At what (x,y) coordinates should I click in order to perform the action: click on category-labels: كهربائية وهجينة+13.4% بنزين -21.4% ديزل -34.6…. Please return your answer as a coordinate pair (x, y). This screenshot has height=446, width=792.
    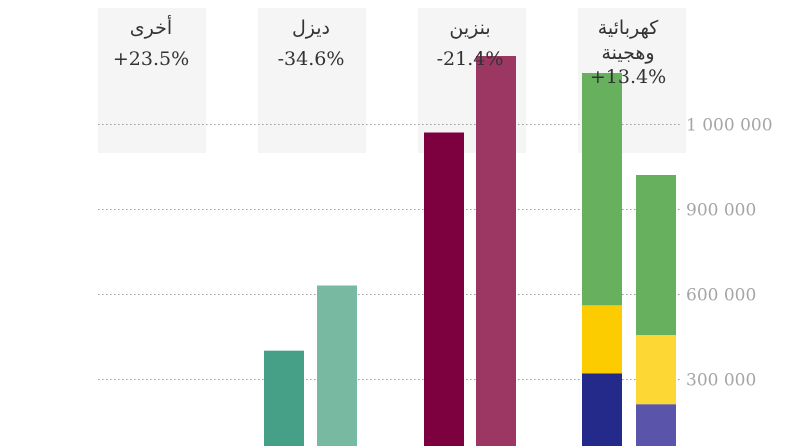
    Looking at the image, I should click on (389, 51).